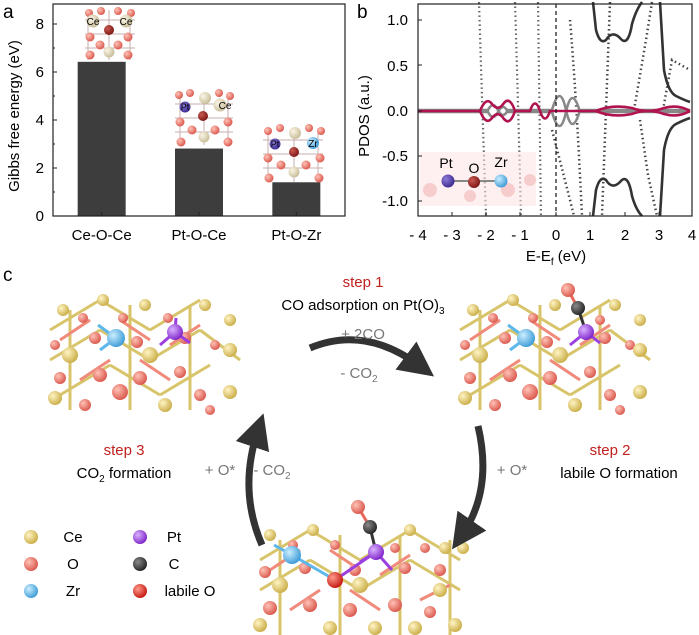 The image size is (699, 635). I want to click on cycle-arrows, so click(361, 443).